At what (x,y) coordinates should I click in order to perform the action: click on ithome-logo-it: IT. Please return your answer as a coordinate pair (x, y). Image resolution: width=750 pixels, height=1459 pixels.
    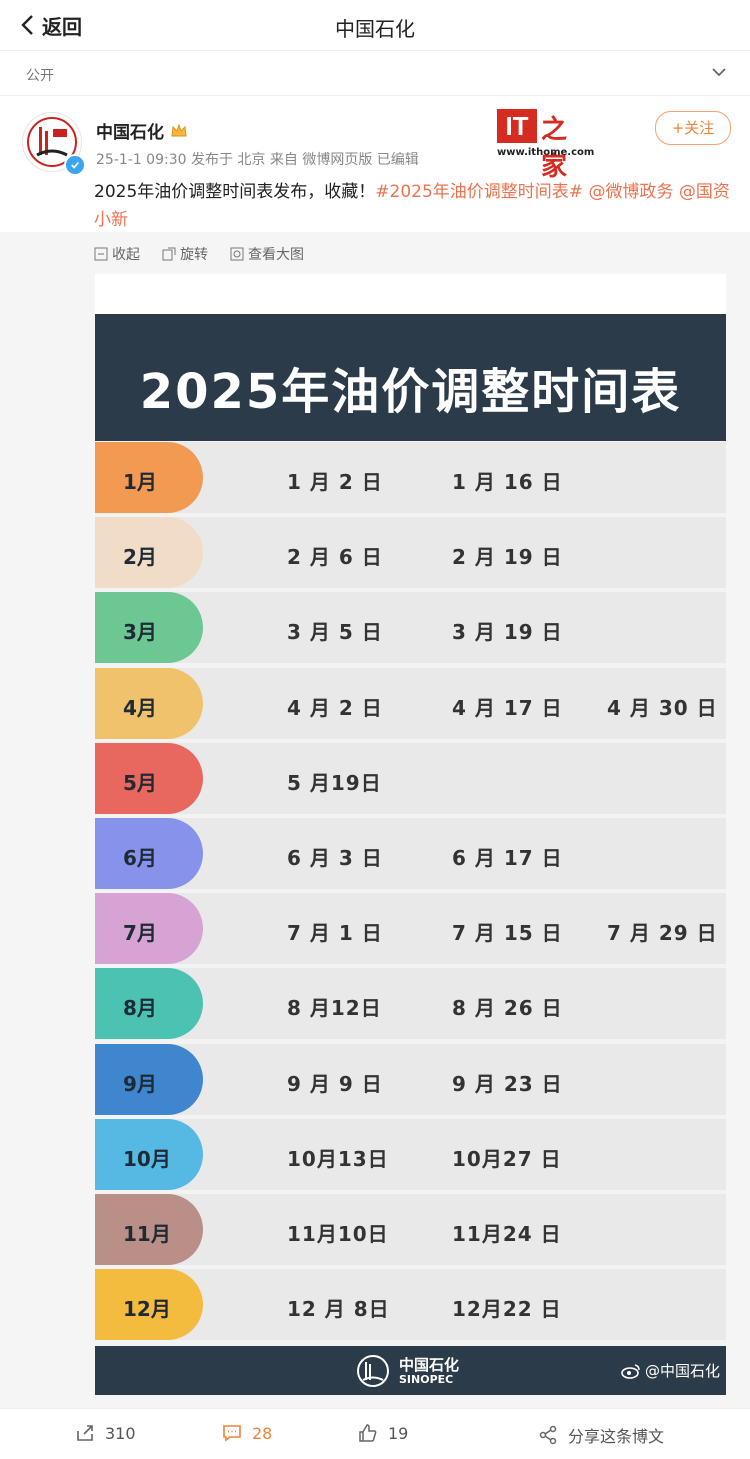
    Looking at the image, I should click on (517, 126).